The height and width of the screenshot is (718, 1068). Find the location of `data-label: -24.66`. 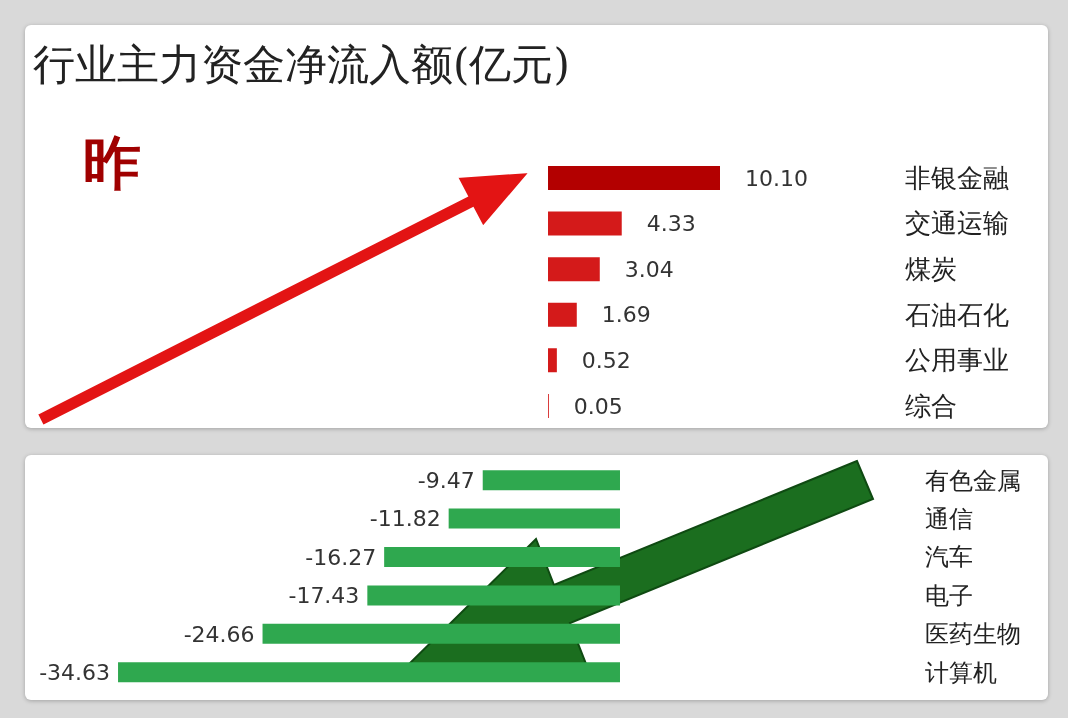

data-label: -24.66 is located at coordinates (219, 634).